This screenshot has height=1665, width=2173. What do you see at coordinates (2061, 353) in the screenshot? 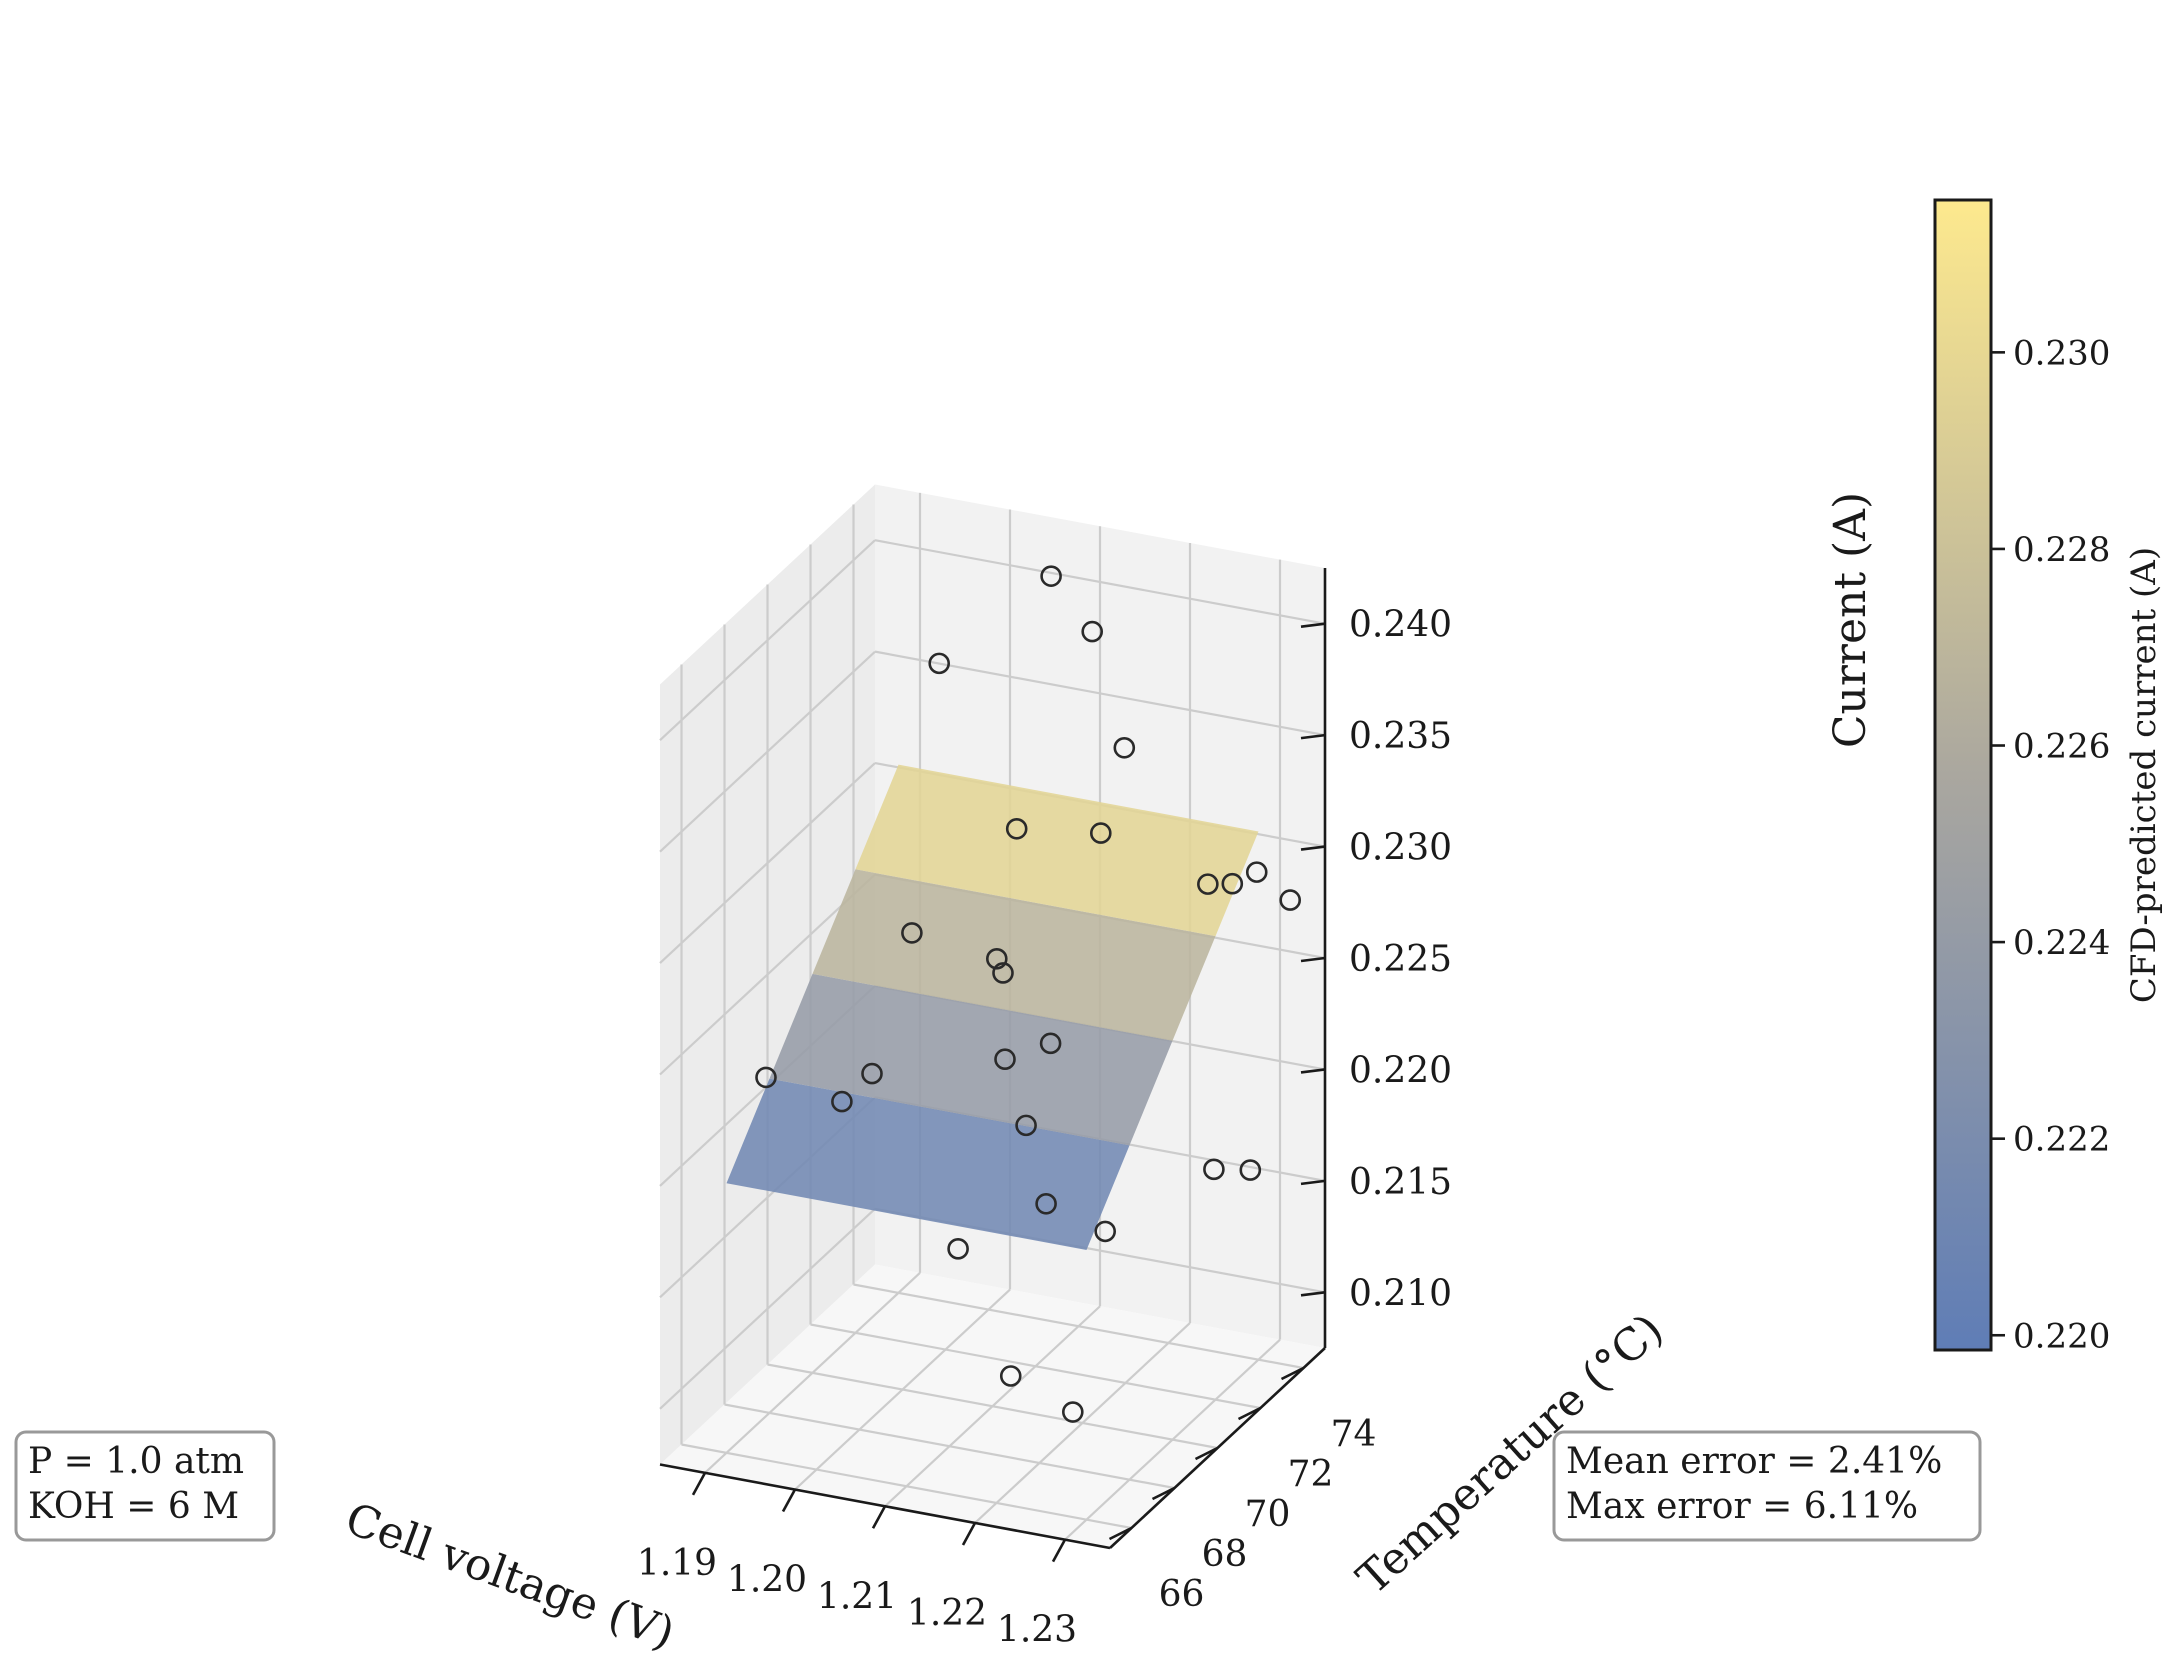
I see `colorbar-tick-label: 0.230` at bounding box center [2061, 353].